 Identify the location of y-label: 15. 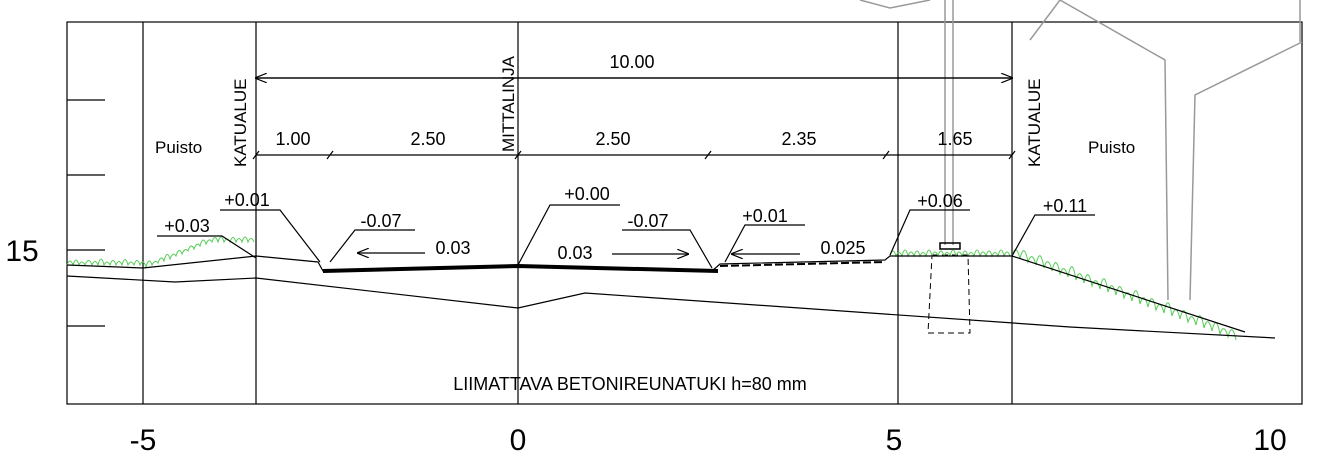
(21, 251).